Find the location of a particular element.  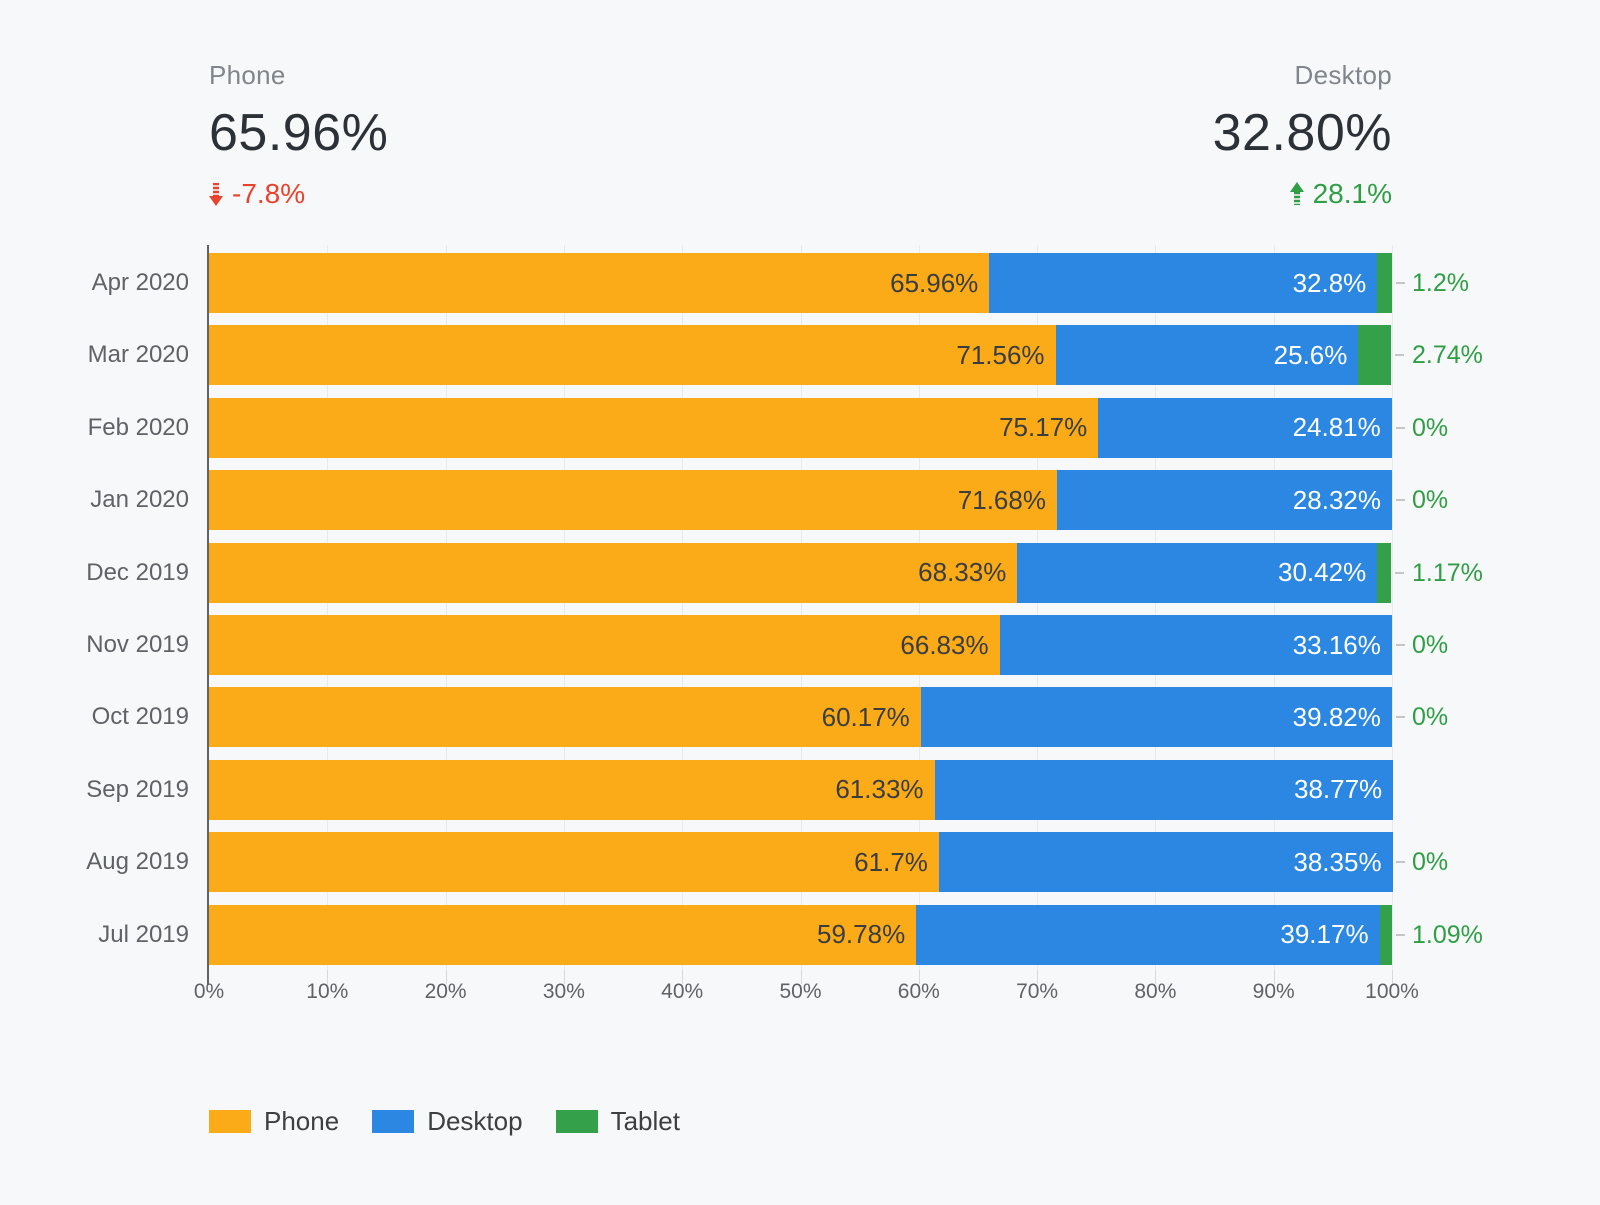

y-axis-line is located at coordinates (208, 615).